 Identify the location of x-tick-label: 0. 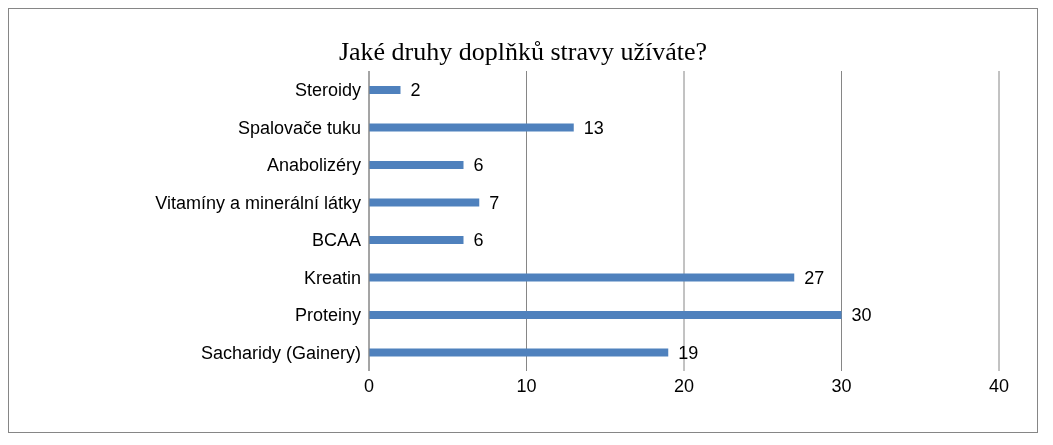
(369, 385).